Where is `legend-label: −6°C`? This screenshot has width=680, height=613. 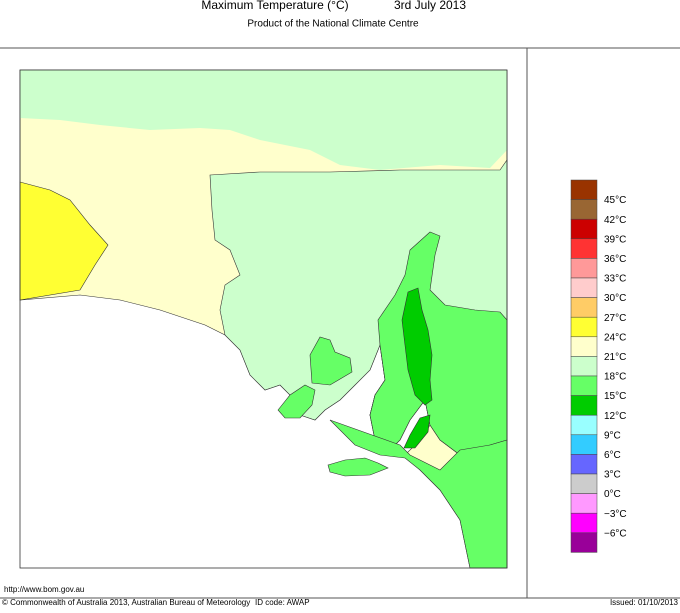
legend-label: −6°C is located at coordinates (615, 533).